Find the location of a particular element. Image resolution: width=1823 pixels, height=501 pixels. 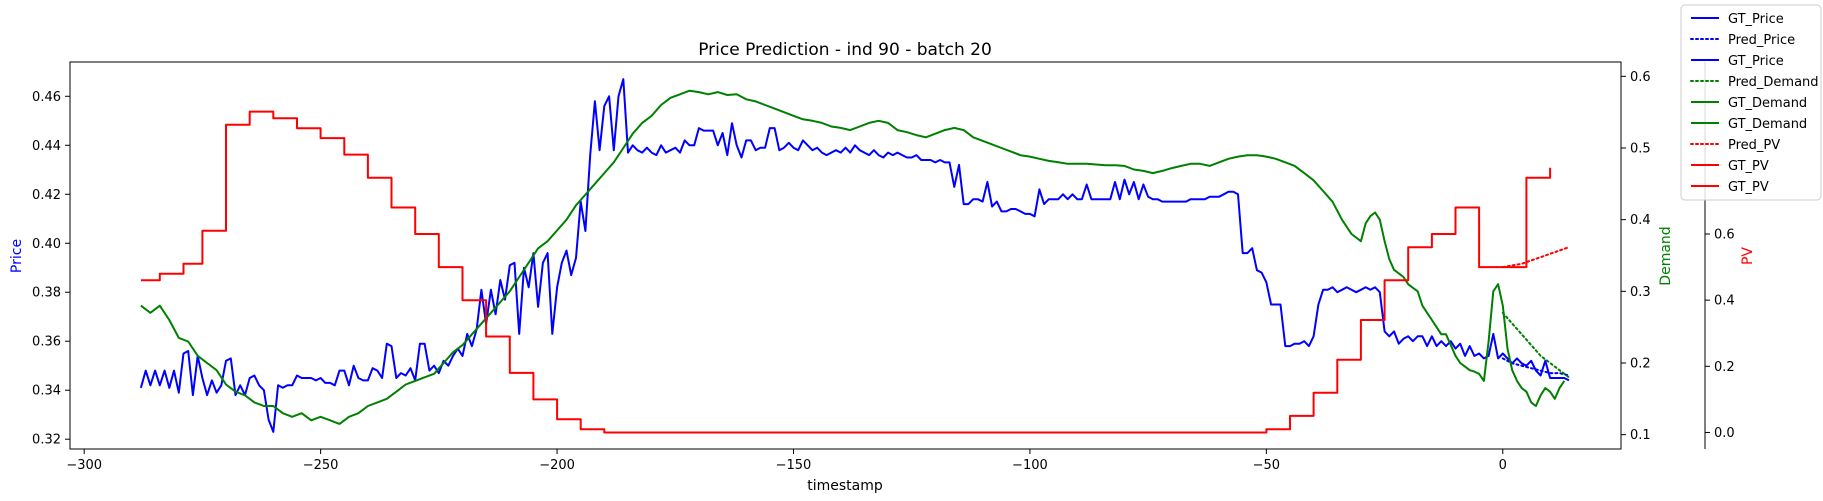

x-tick-label: 0 is located at coordinates (1503, 465).